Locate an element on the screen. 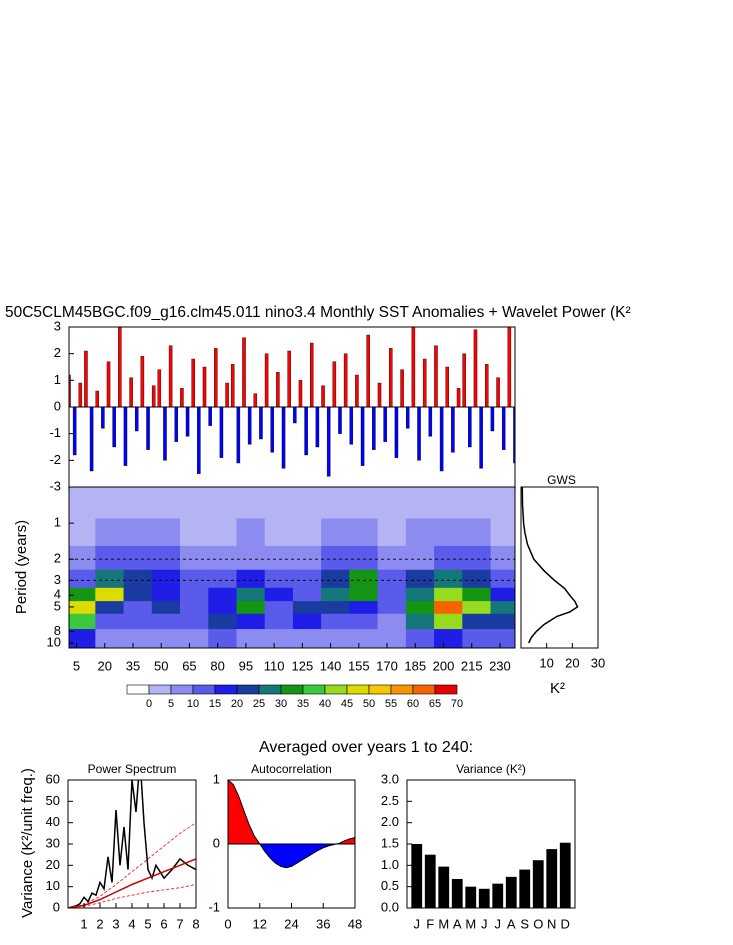 The image size is (733, 945). y-tick-label: 2.0 is located at coordinates (390, 821).